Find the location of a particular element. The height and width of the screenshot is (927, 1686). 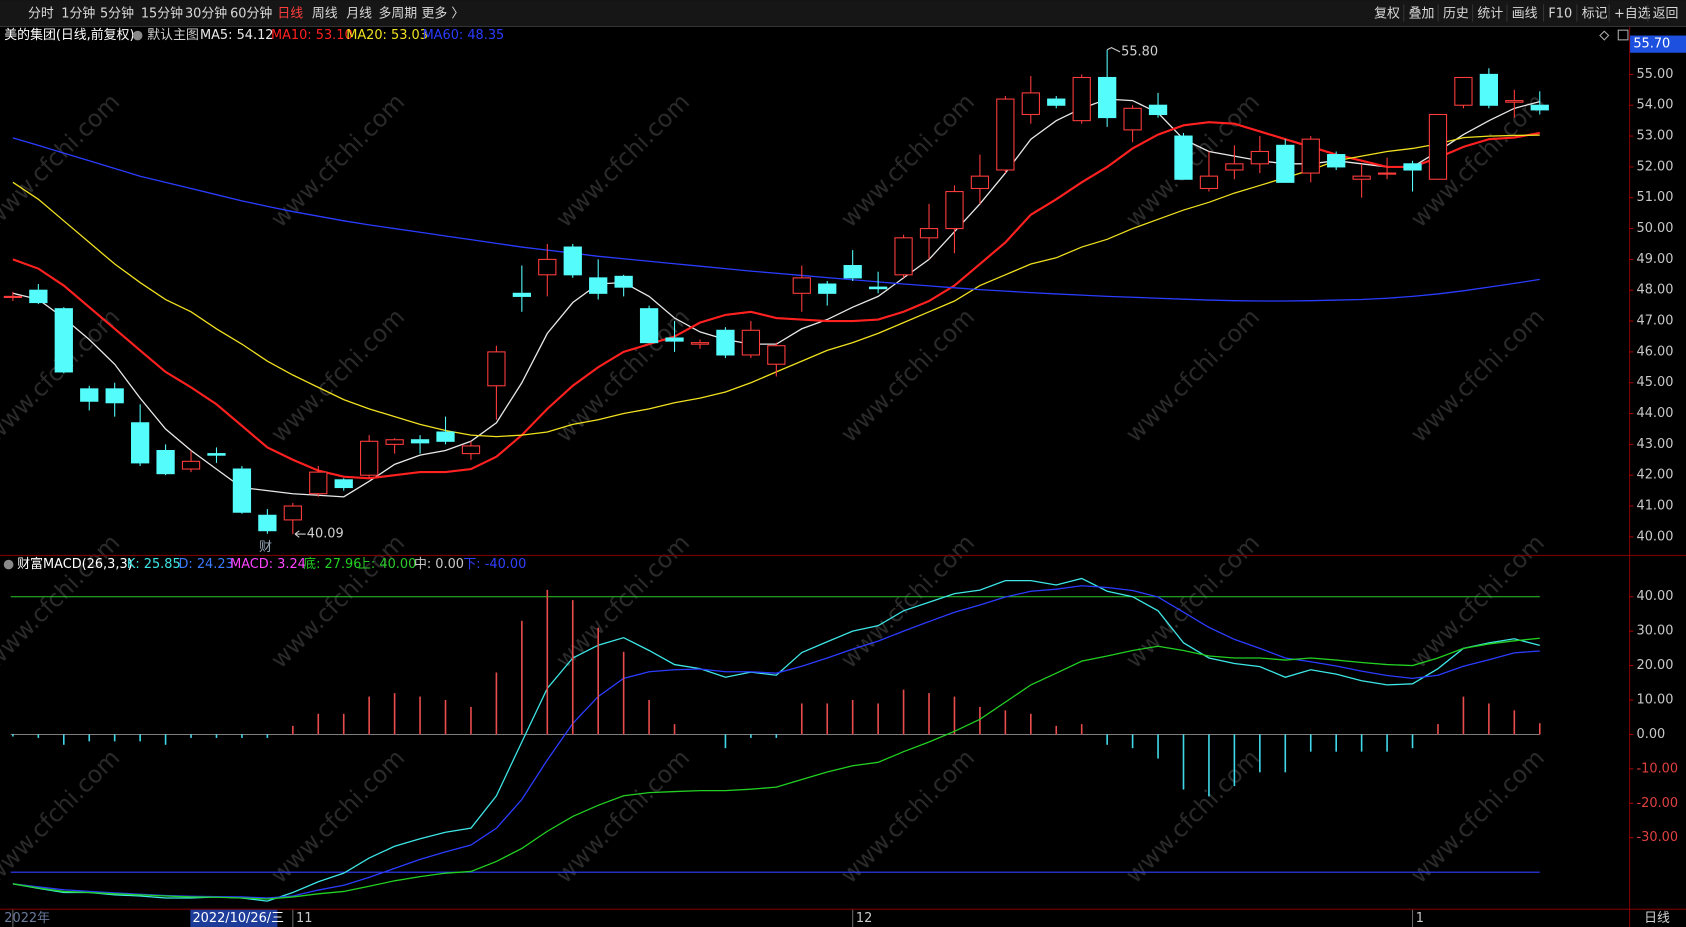

x-tick-label: 1 is located at coordinates (1420, 918).